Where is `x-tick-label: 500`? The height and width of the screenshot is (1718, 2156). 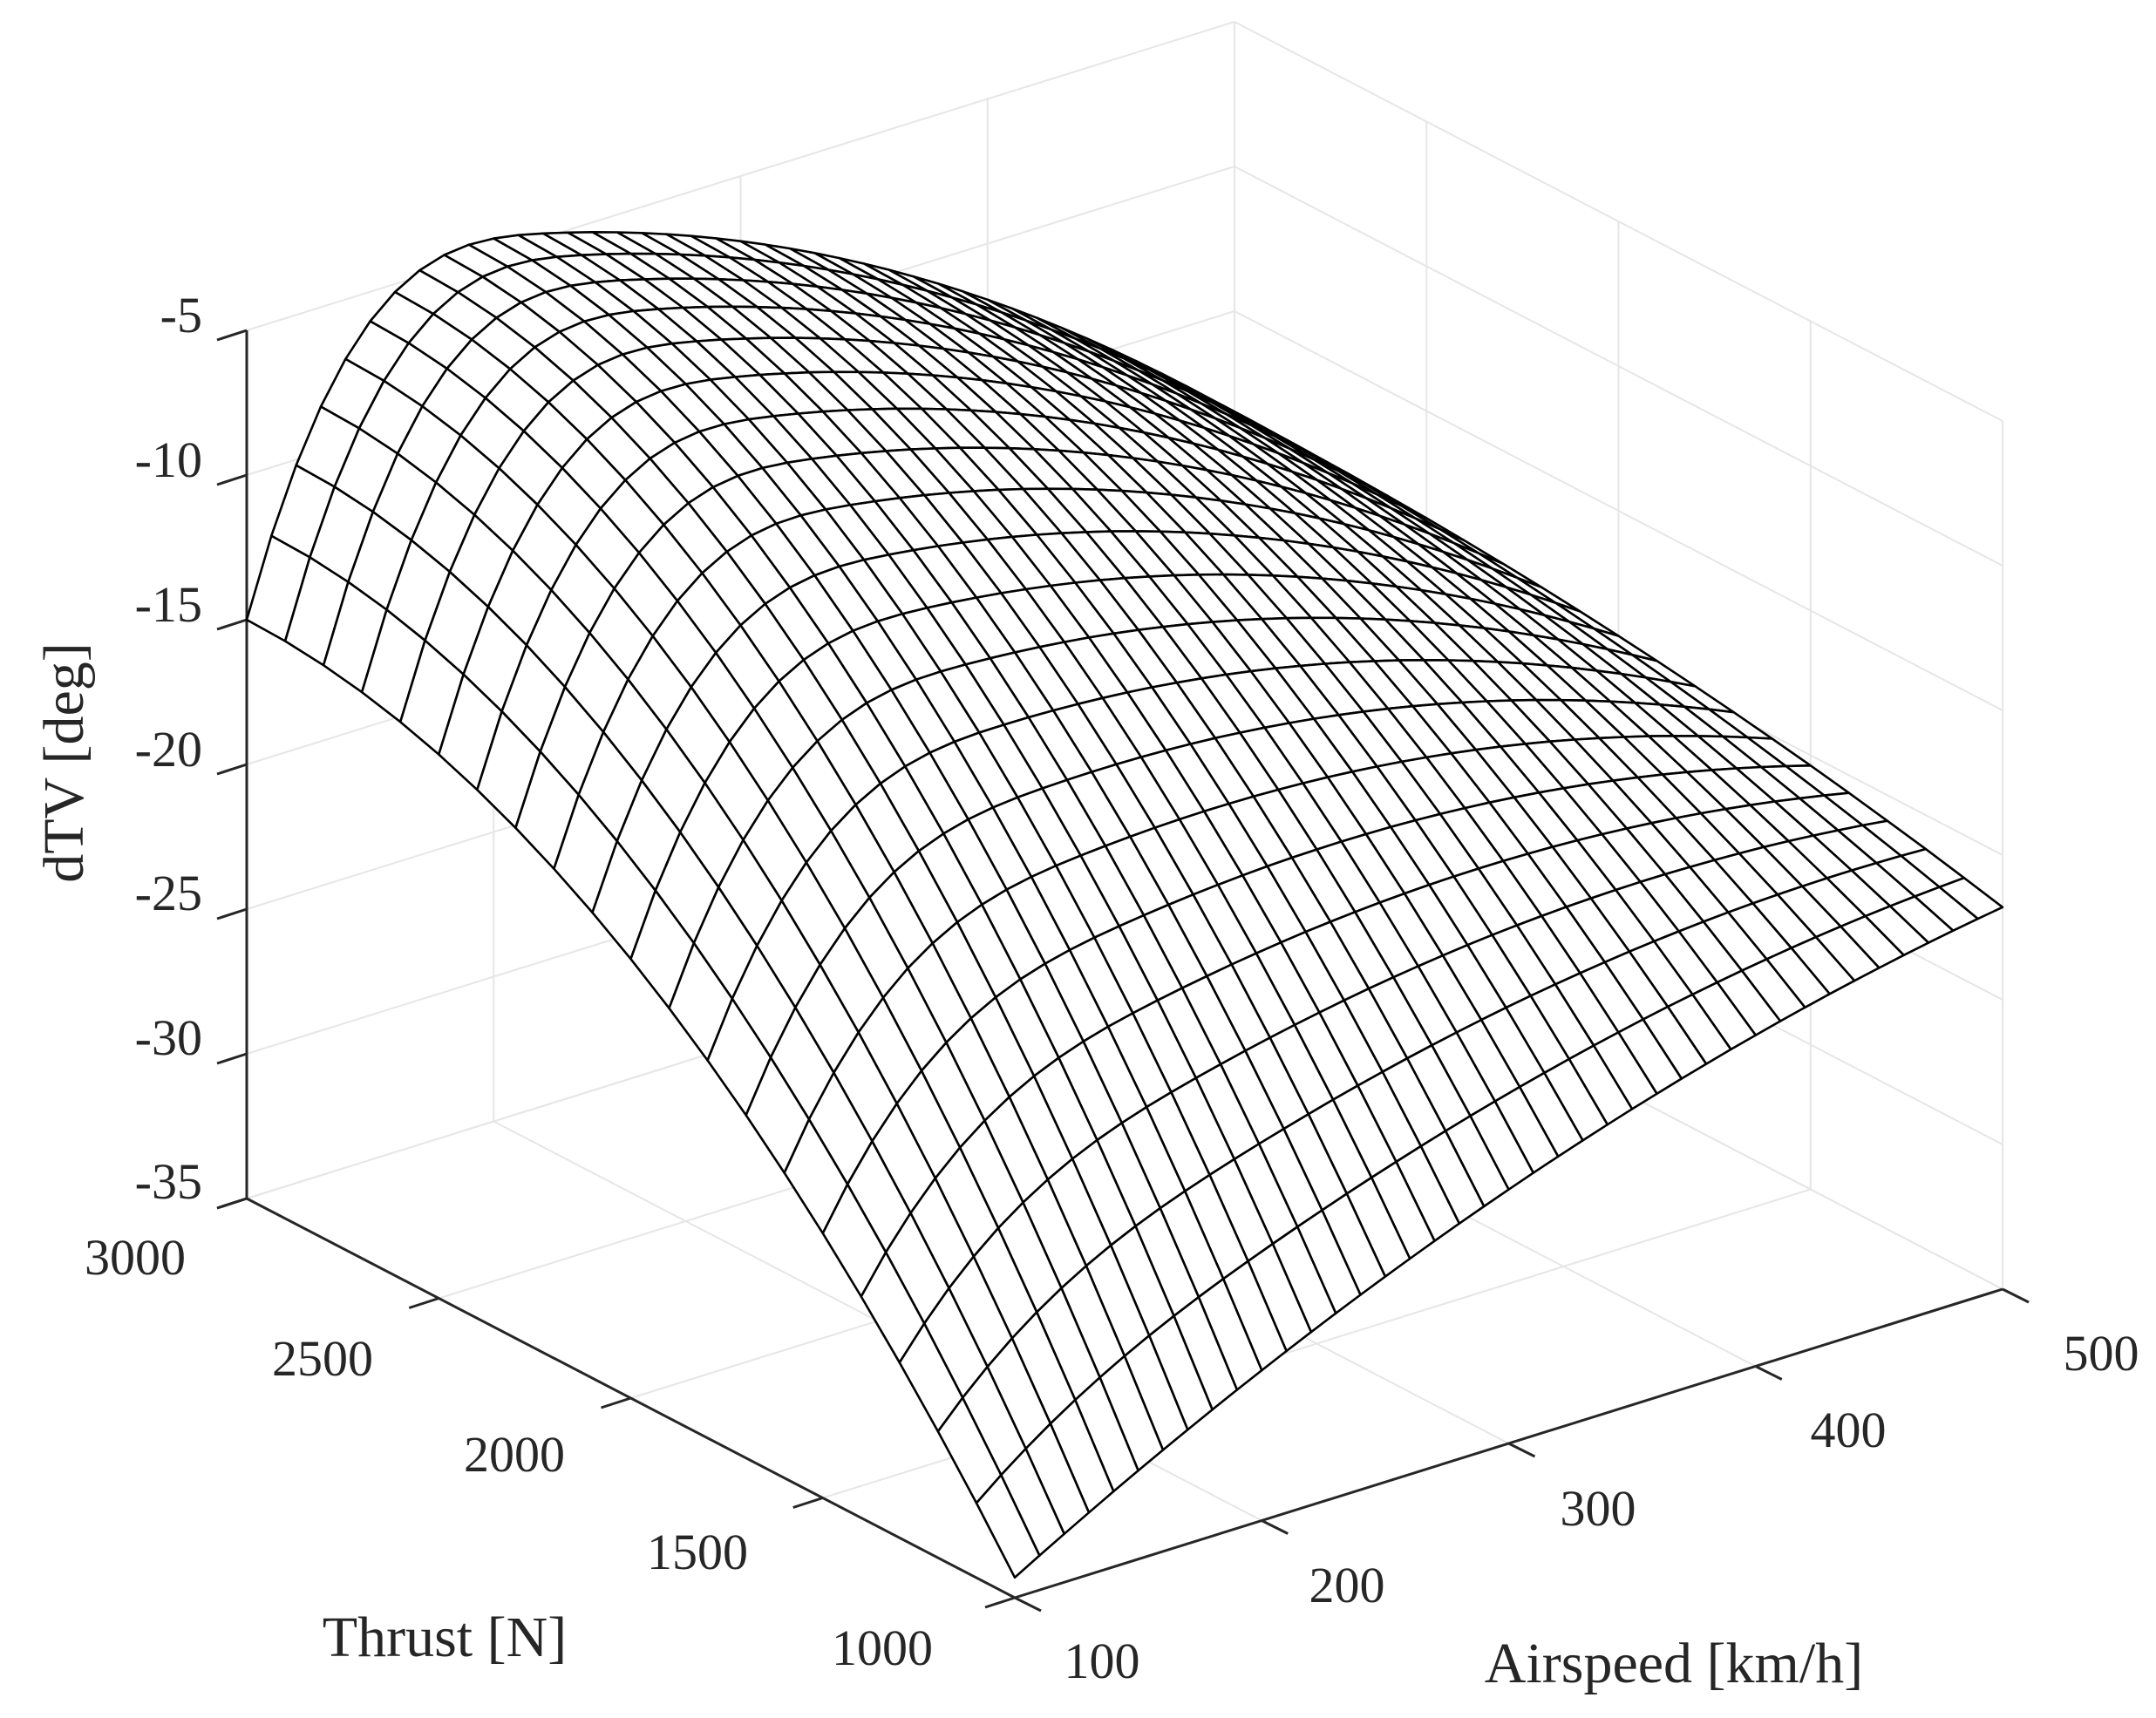
x-tick-label: 500 is located at coordinates (2101, 1353).